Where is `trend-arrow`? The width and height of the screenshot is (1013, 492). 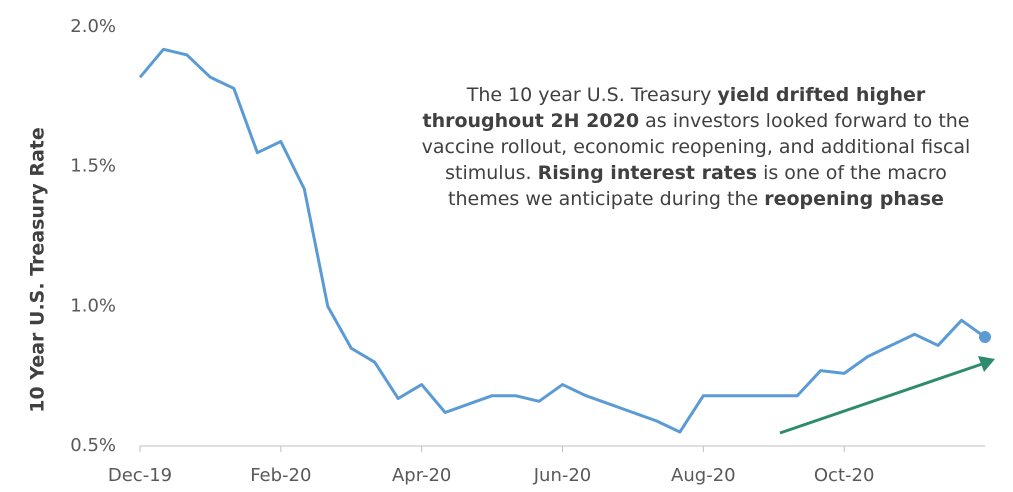 trend-arrow is located at coordinates (882, 398).